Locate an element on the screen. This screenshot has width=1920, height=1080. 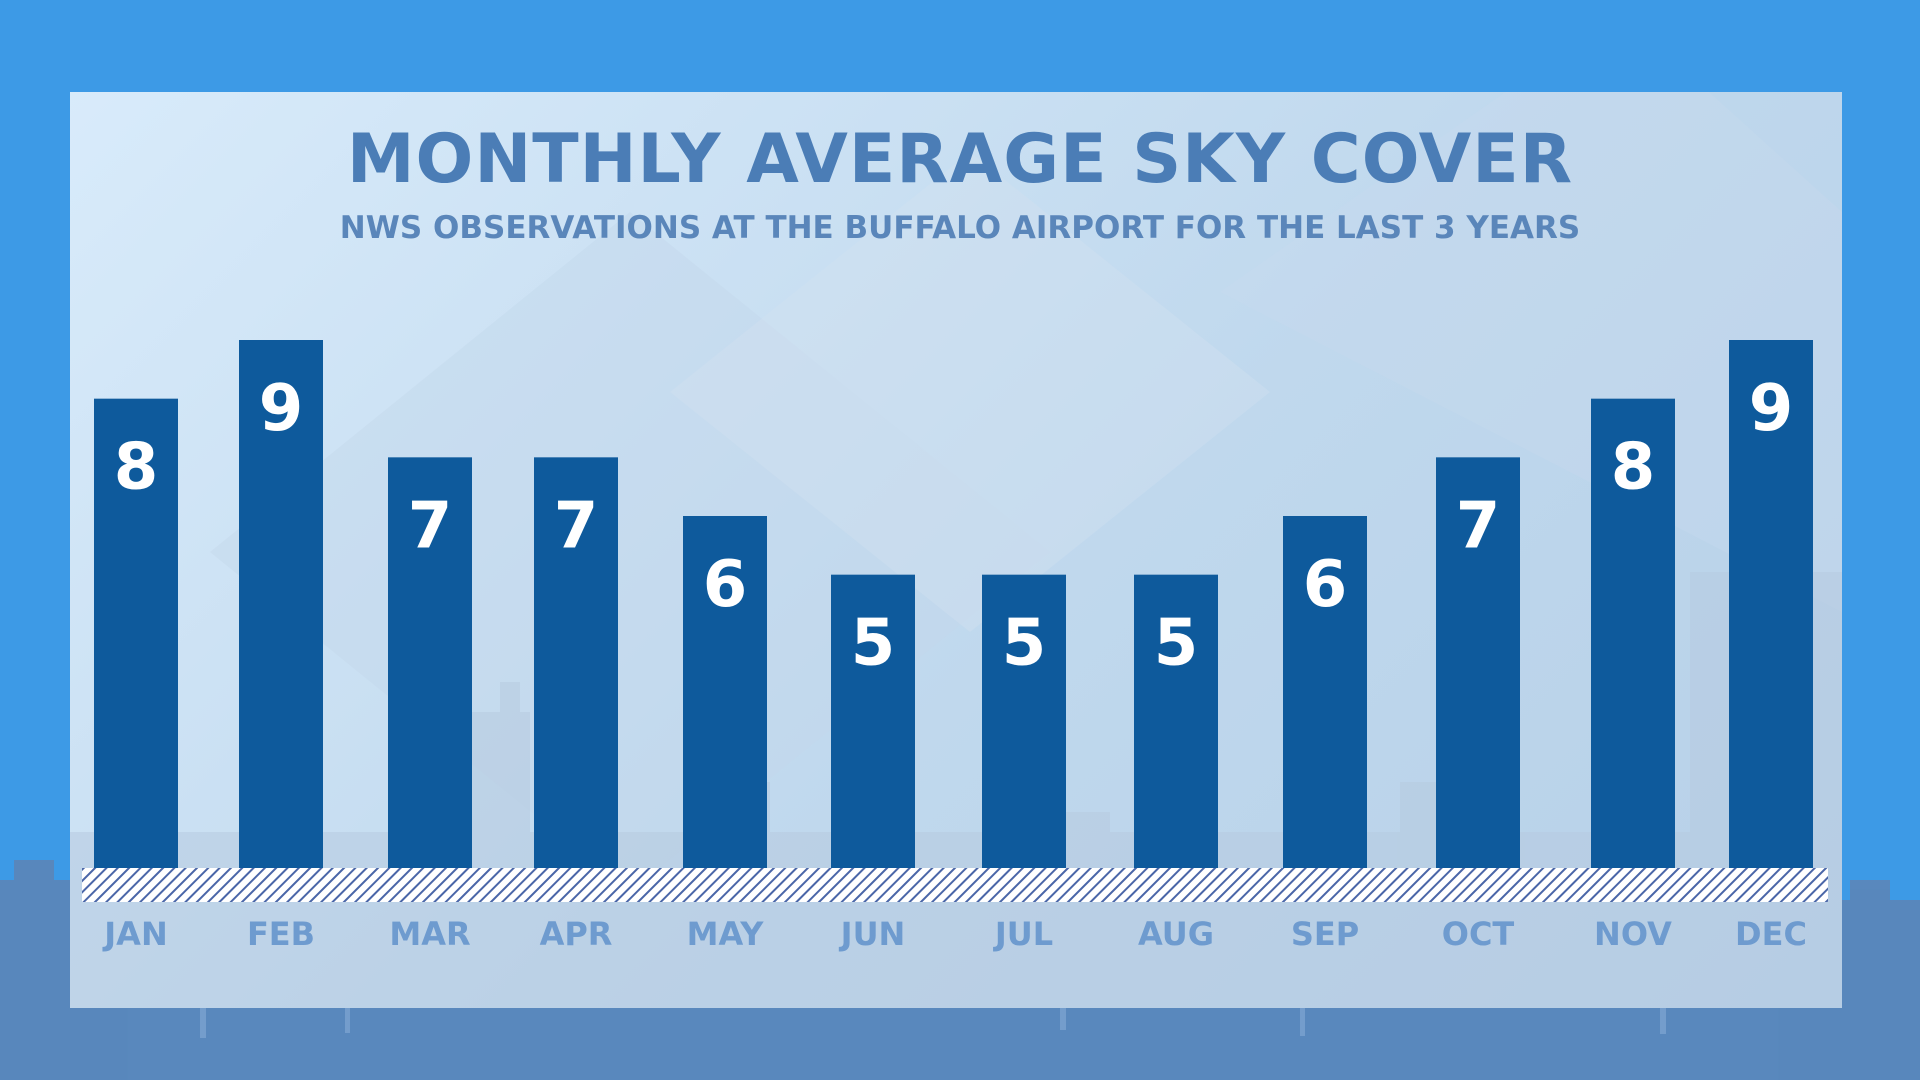
value-label-sep: 6 is located at coordinates (1325, 585).